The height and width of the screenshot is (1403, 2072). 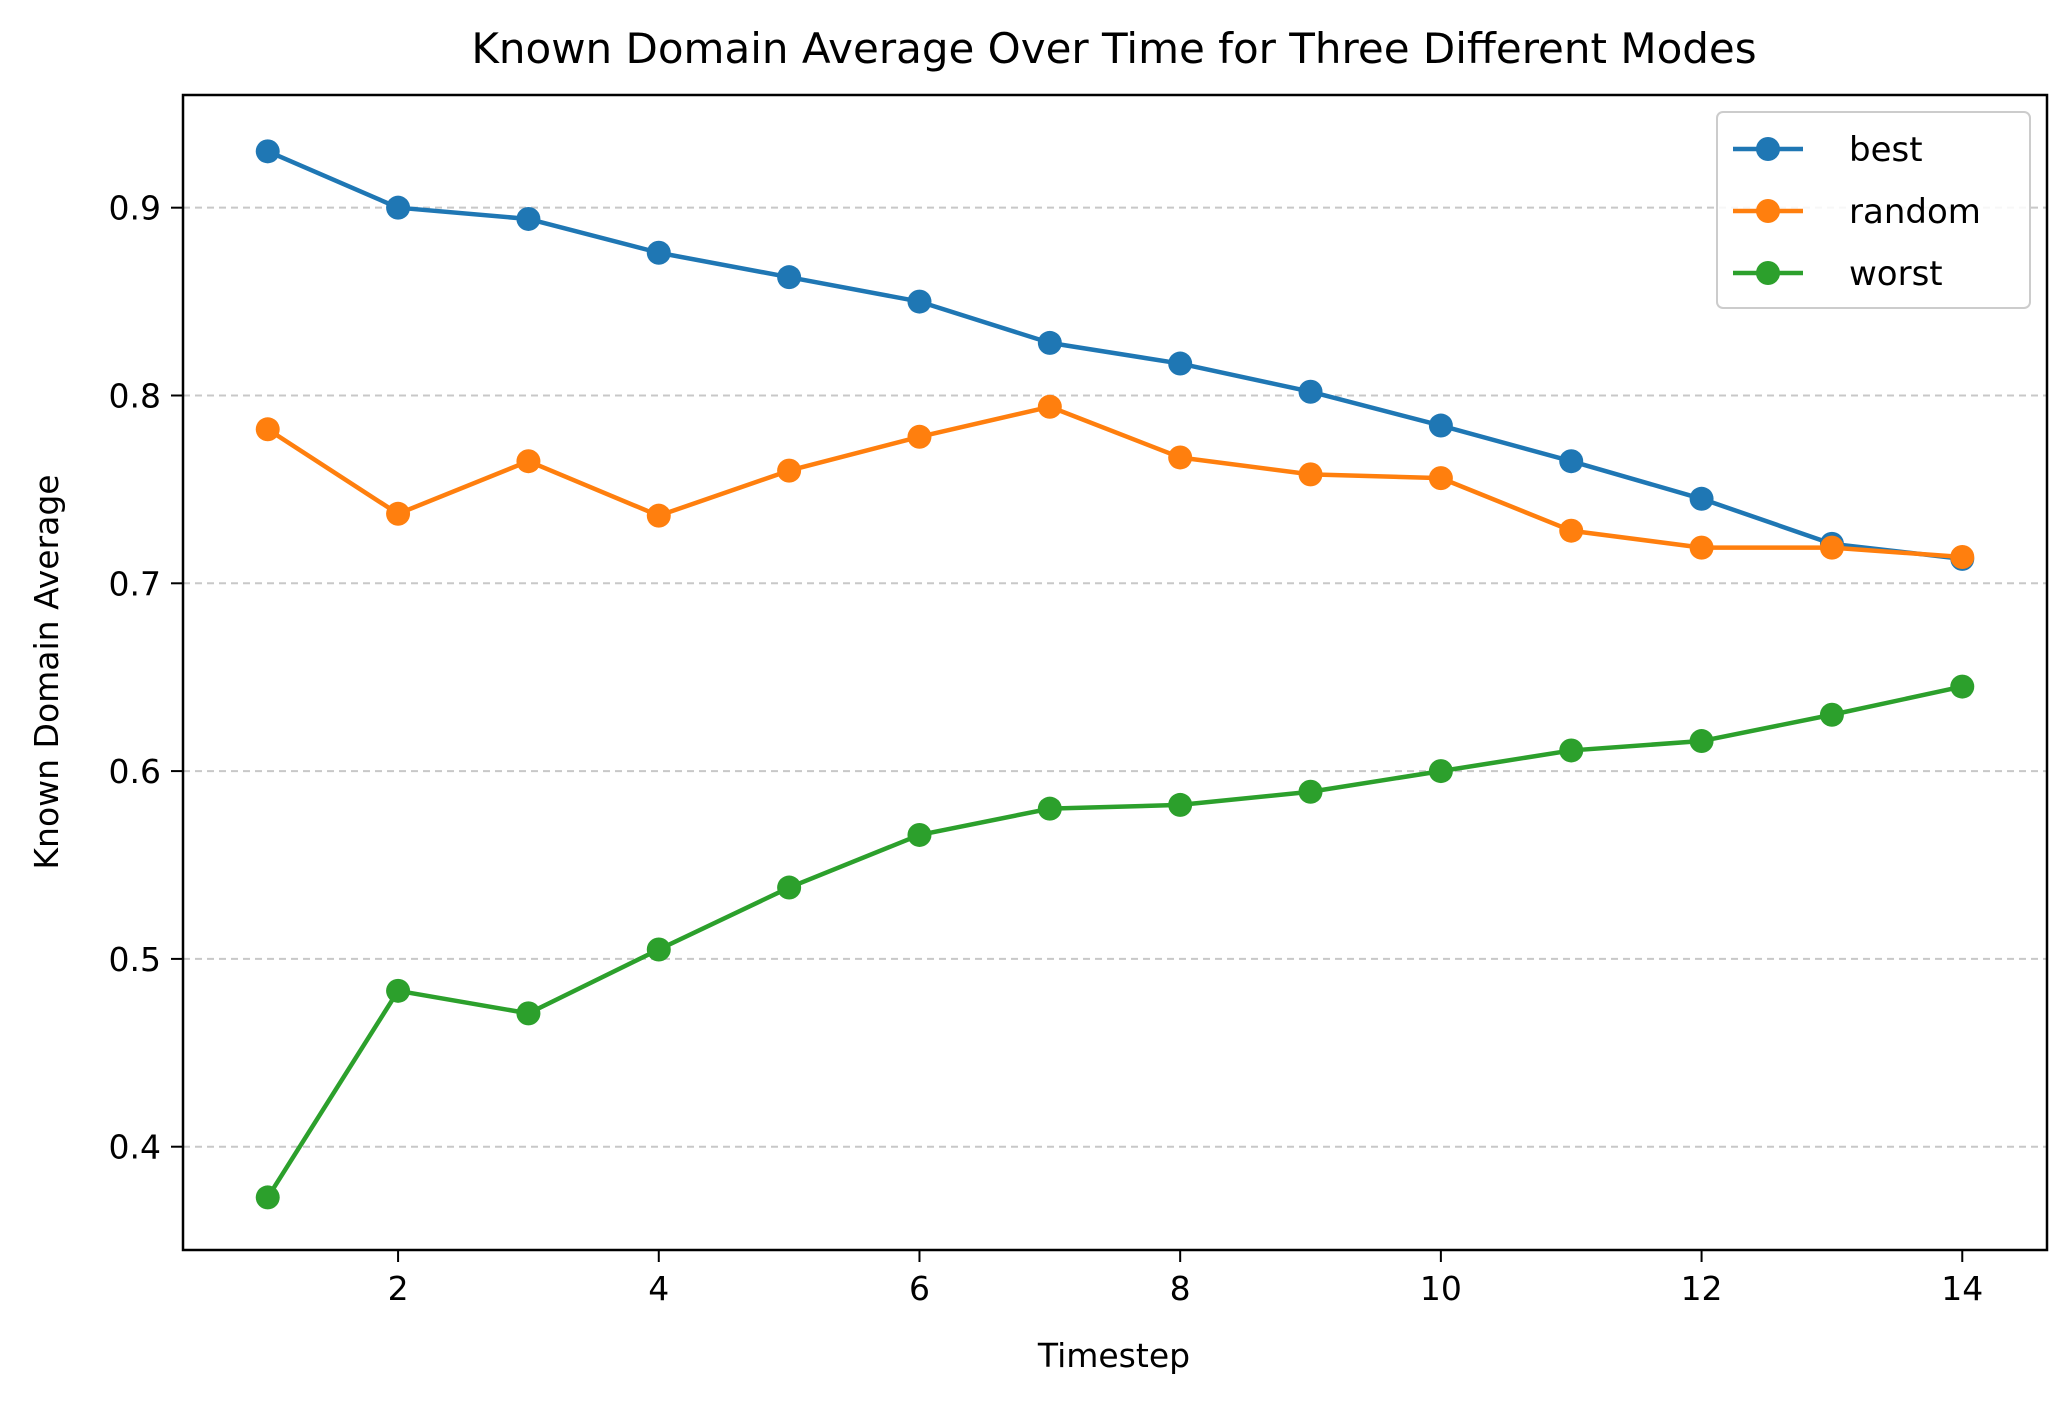 I want to click on legend-item-random: random, so click(x=1857, y=212).